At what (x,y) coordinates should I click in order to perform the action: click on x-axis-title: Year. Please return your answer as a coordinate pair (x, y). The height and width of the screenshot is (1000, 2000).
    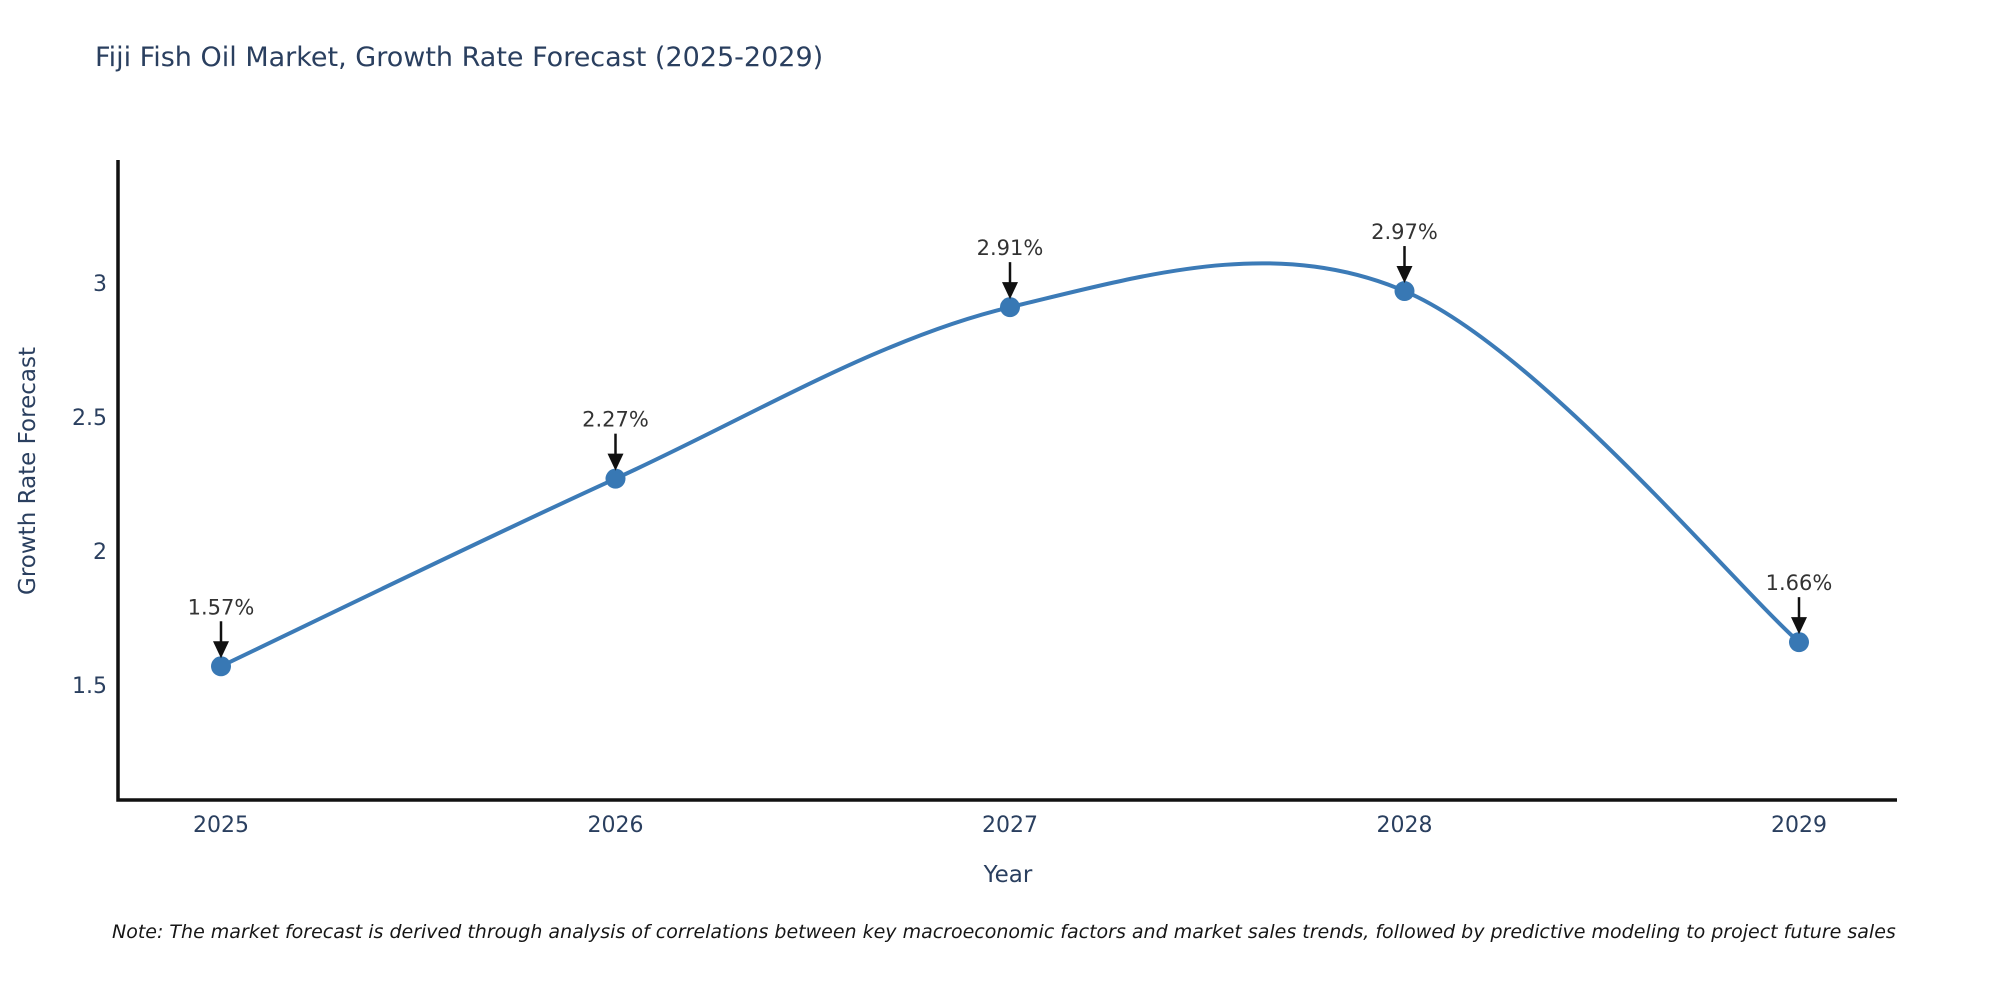
    Looking at the image, I should click on (1008, 875).